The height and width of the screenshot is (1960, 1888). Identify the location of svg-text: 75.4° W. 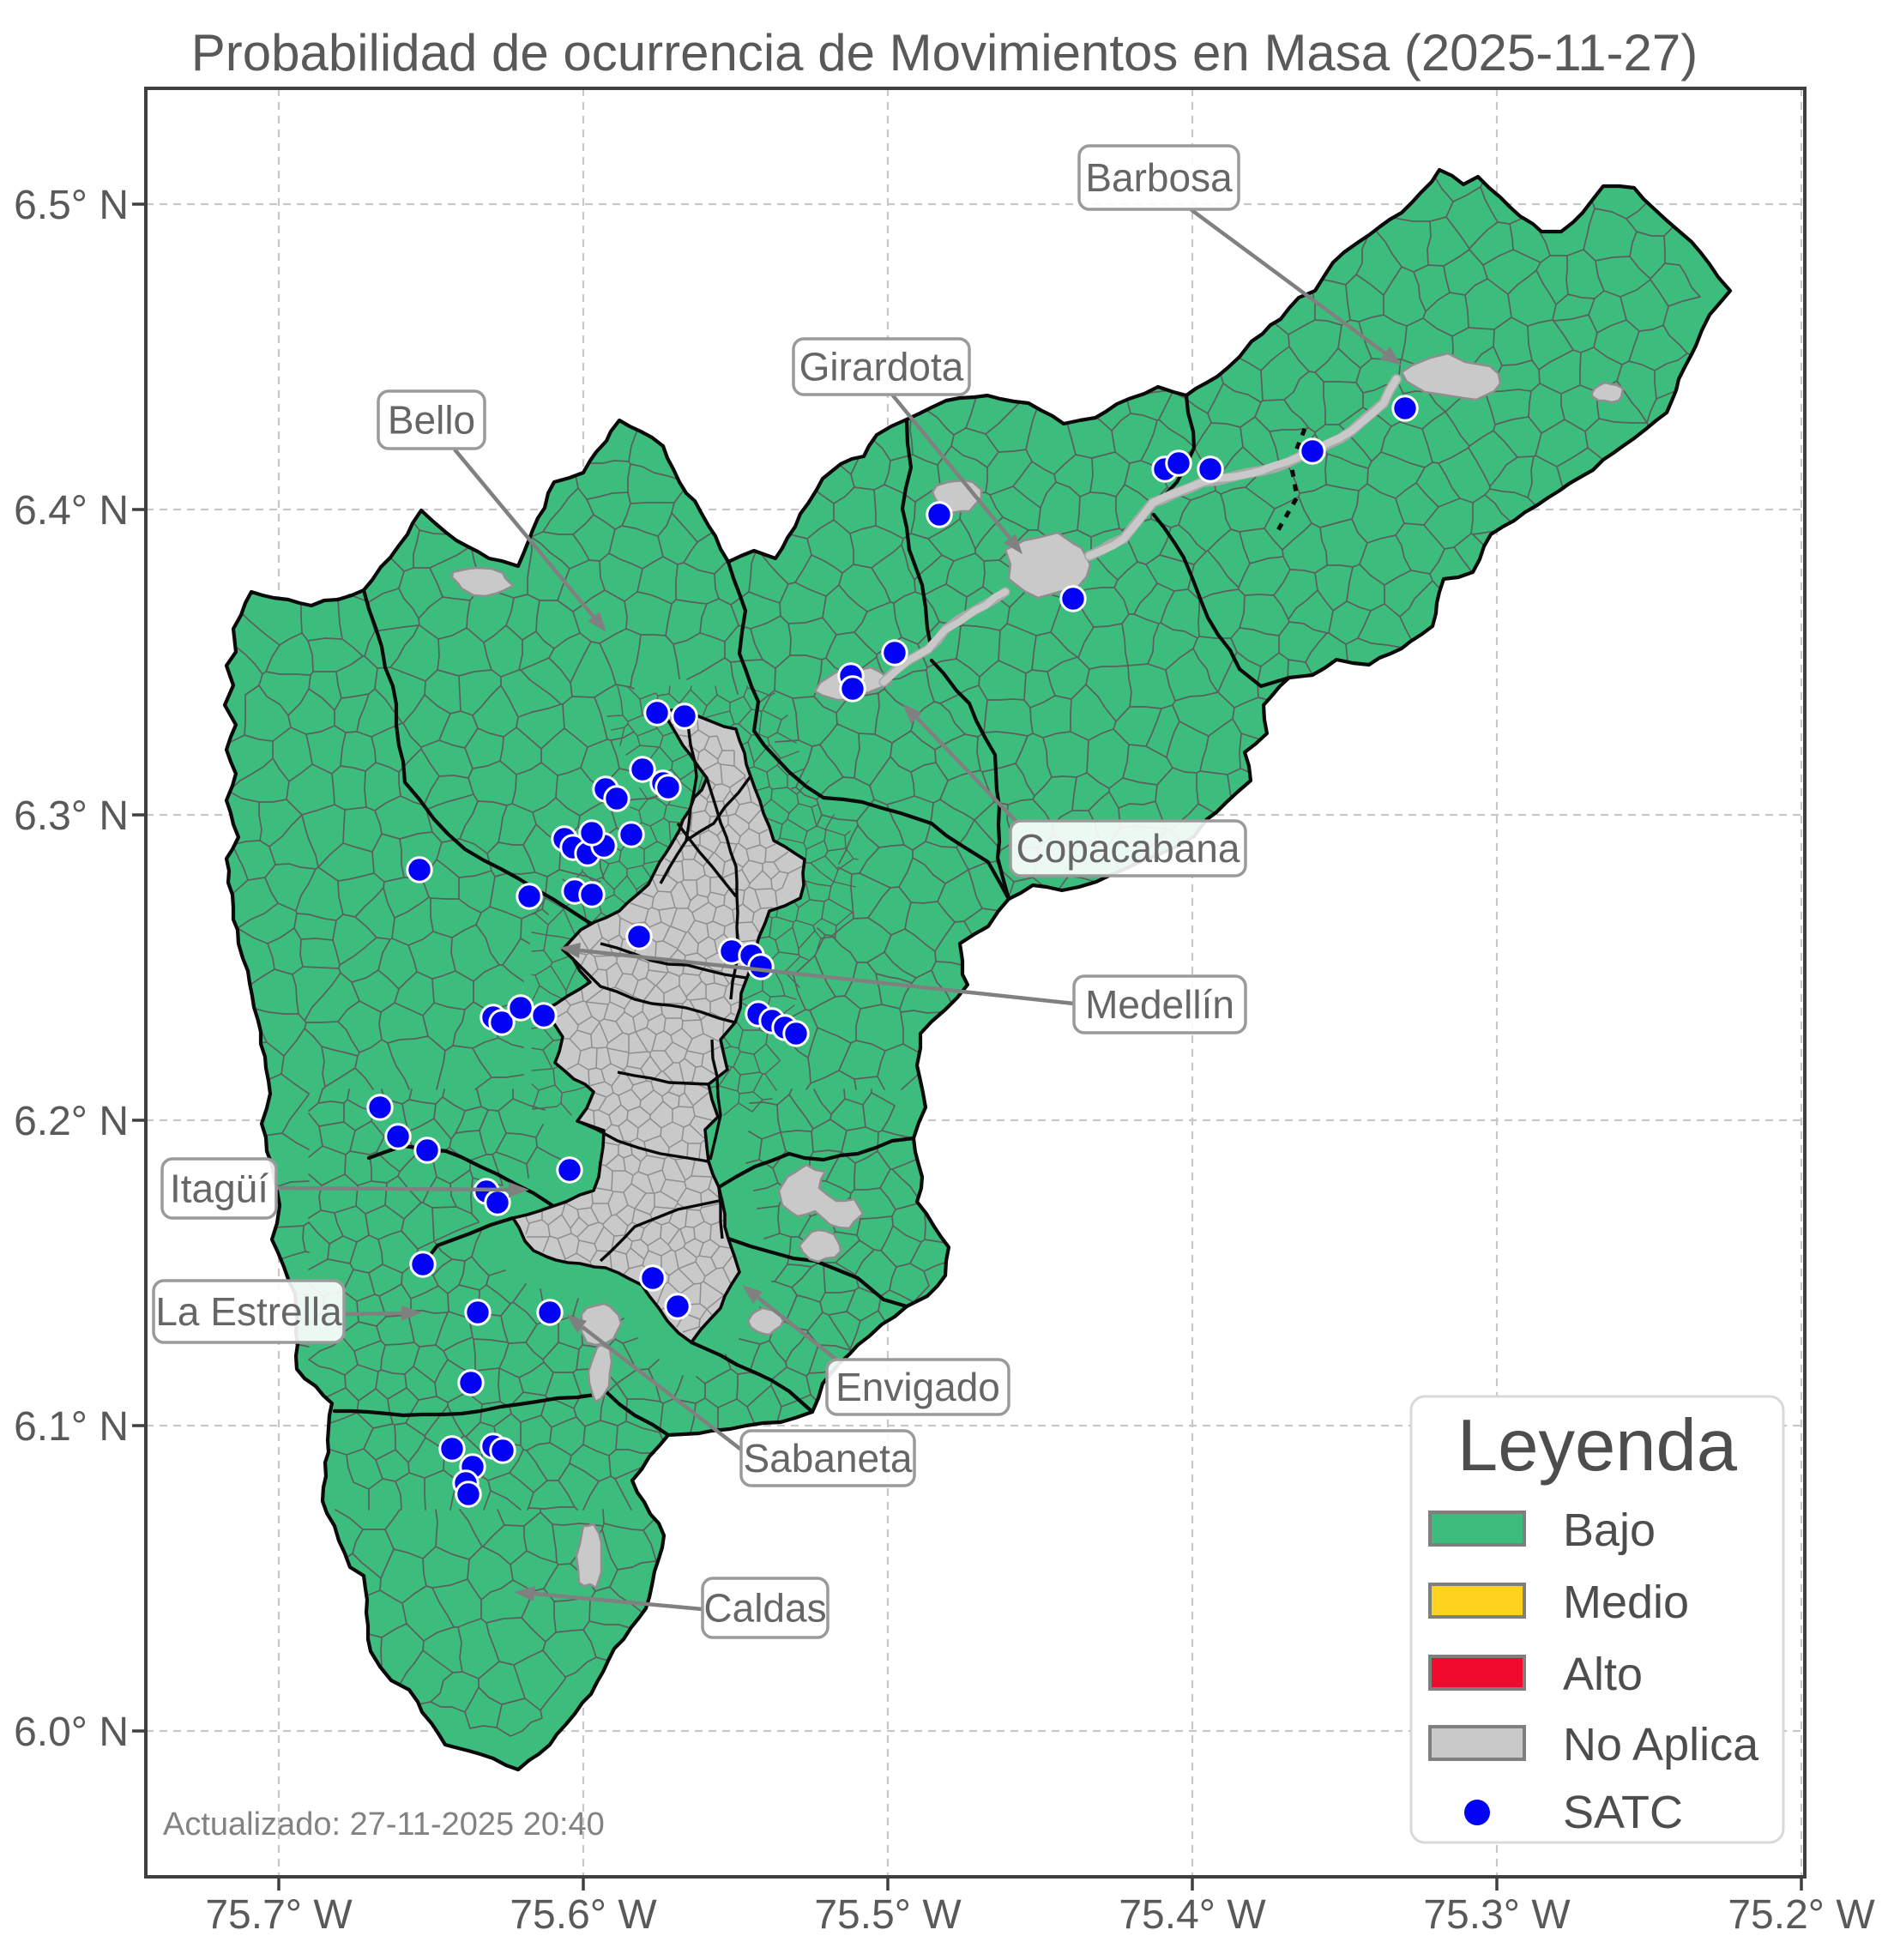
(1192, 1915).